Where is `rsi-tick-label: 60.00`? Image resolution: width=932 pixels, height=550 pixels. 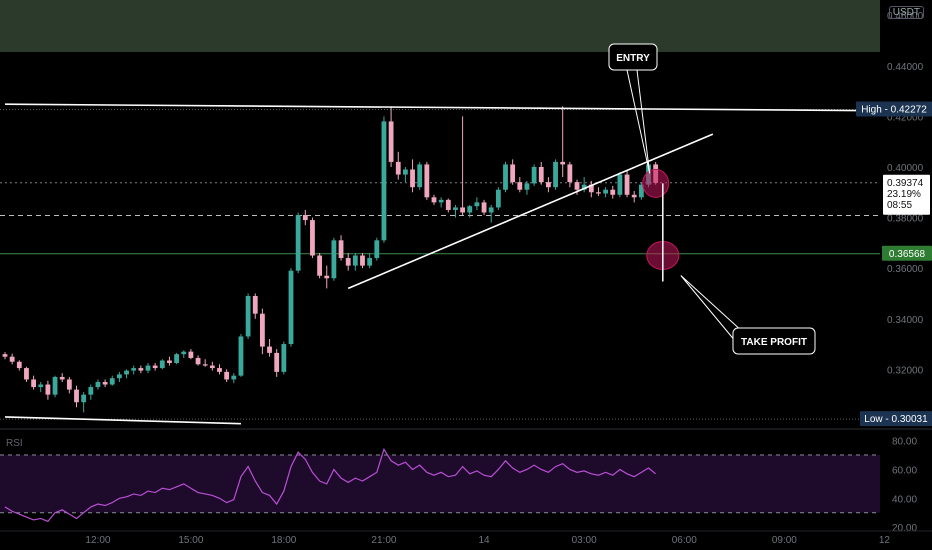 rsi-tick-label: 60.00 is located at coordinates (904, 470).